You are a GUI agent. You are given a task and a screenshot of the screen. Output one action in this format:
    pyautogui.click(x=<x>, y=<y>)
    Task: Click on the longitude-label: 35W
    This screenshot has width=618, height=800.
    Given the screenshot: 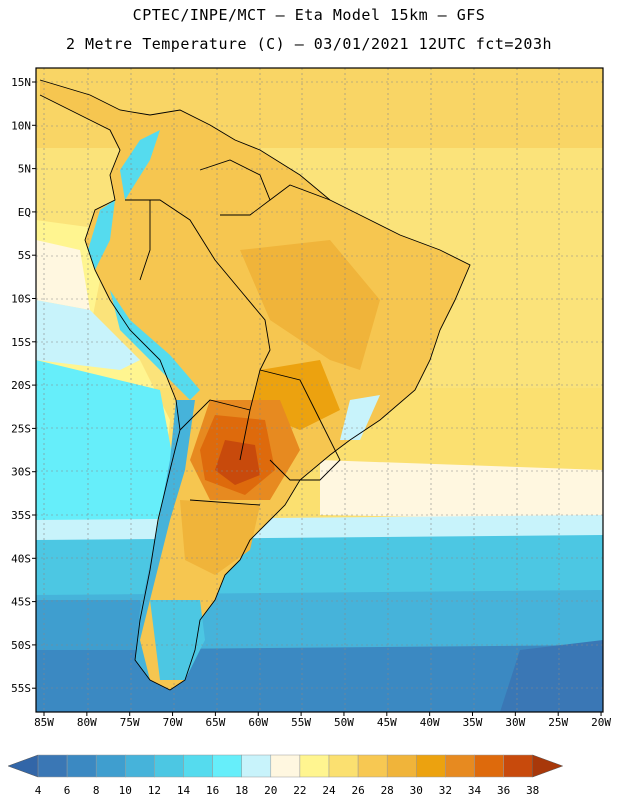 What is the action you would take?
    pyautogui.click(x=473, y=722)
    